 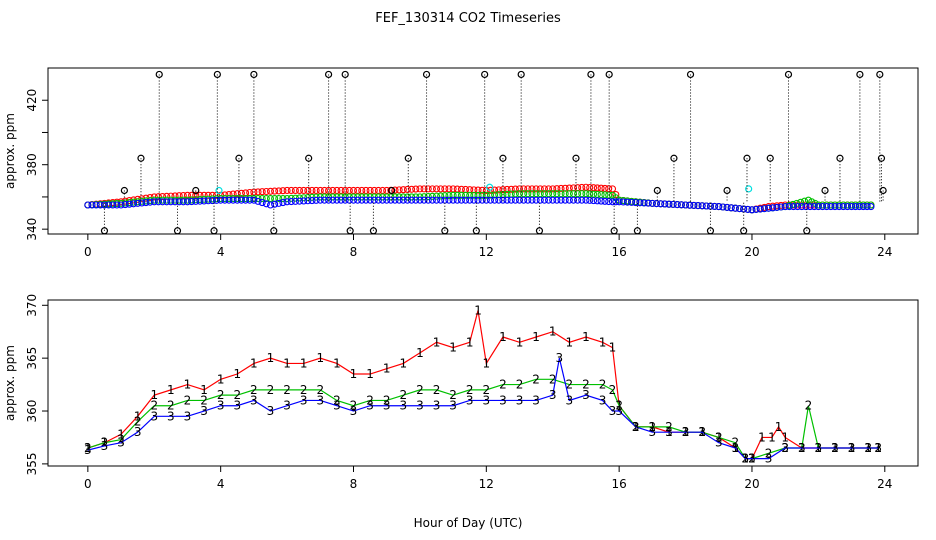 I want to click on top-y-tick-label: 380, so click(x=32, y=164).